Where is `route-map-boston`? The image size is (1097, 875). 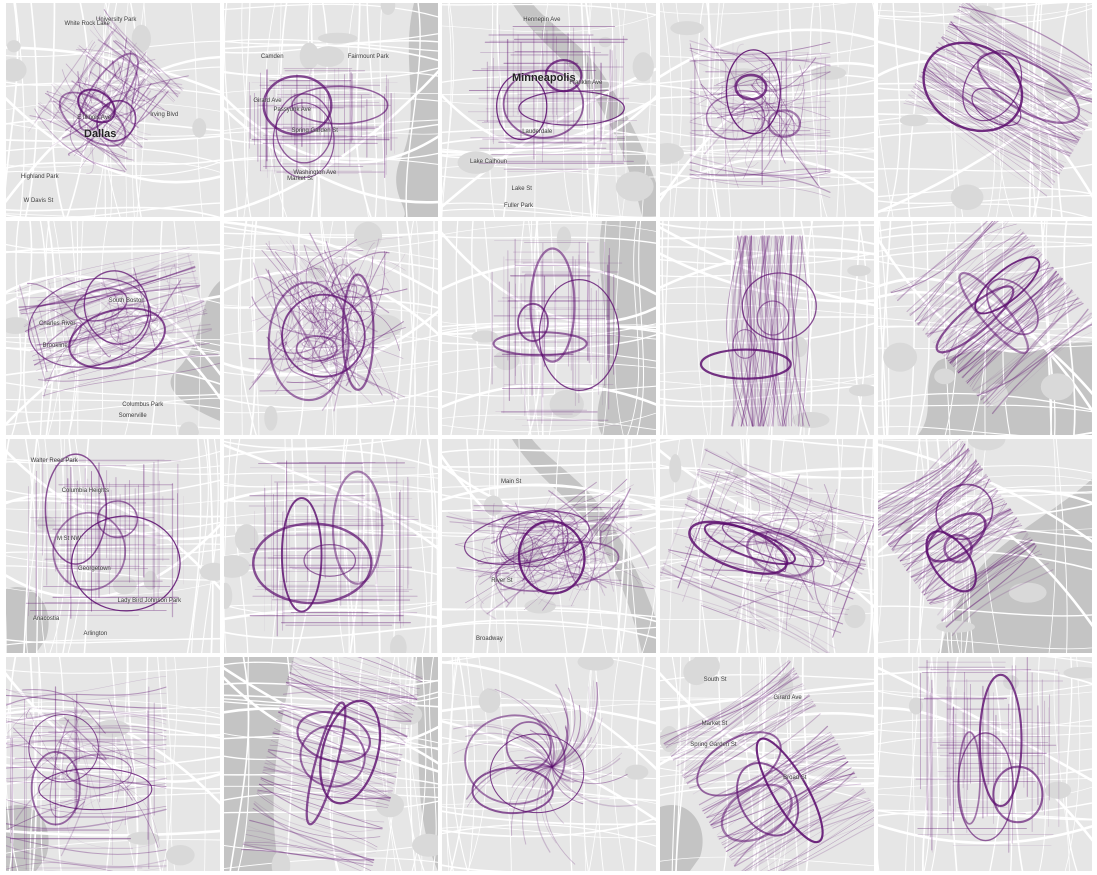 route-map-boston is located at coordinates (113, 328).